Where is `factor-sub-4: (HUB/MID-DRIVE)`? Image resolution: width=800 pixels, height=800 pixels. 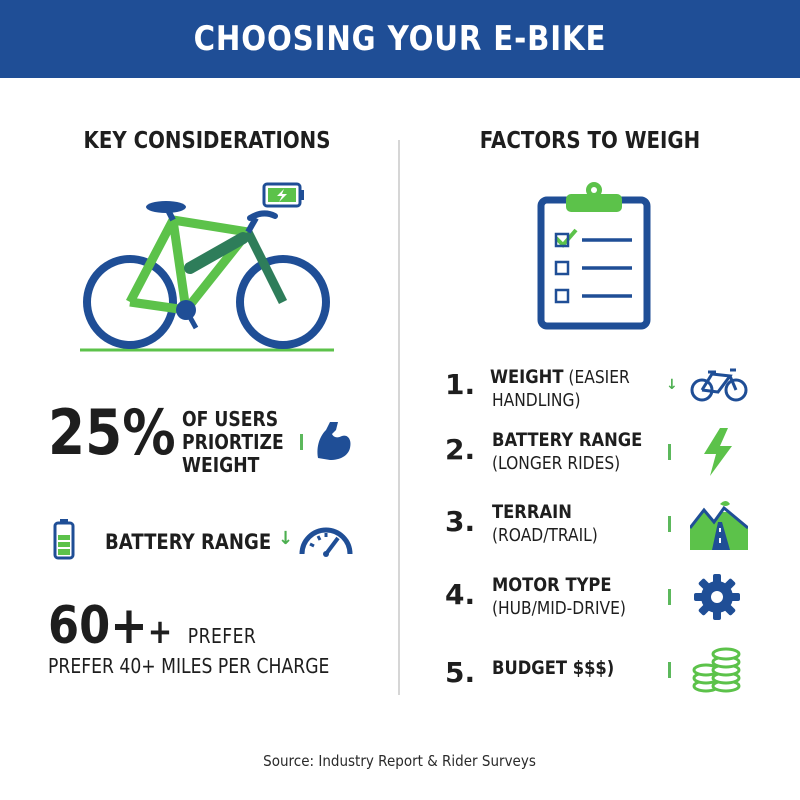 factor-sub-4: (HUB/MID-DRIVE) is located at coordinates (559, 608).